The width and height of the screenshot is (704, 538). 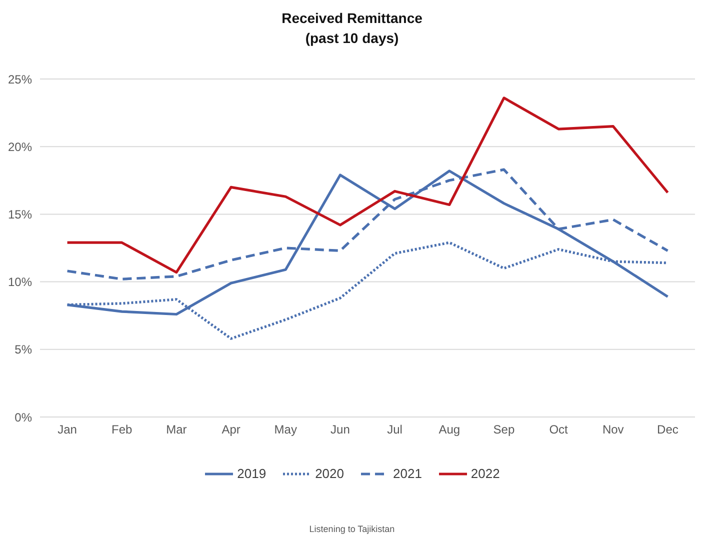 I want to click on x-tick-label: Nov, so click(x=613, y=429).